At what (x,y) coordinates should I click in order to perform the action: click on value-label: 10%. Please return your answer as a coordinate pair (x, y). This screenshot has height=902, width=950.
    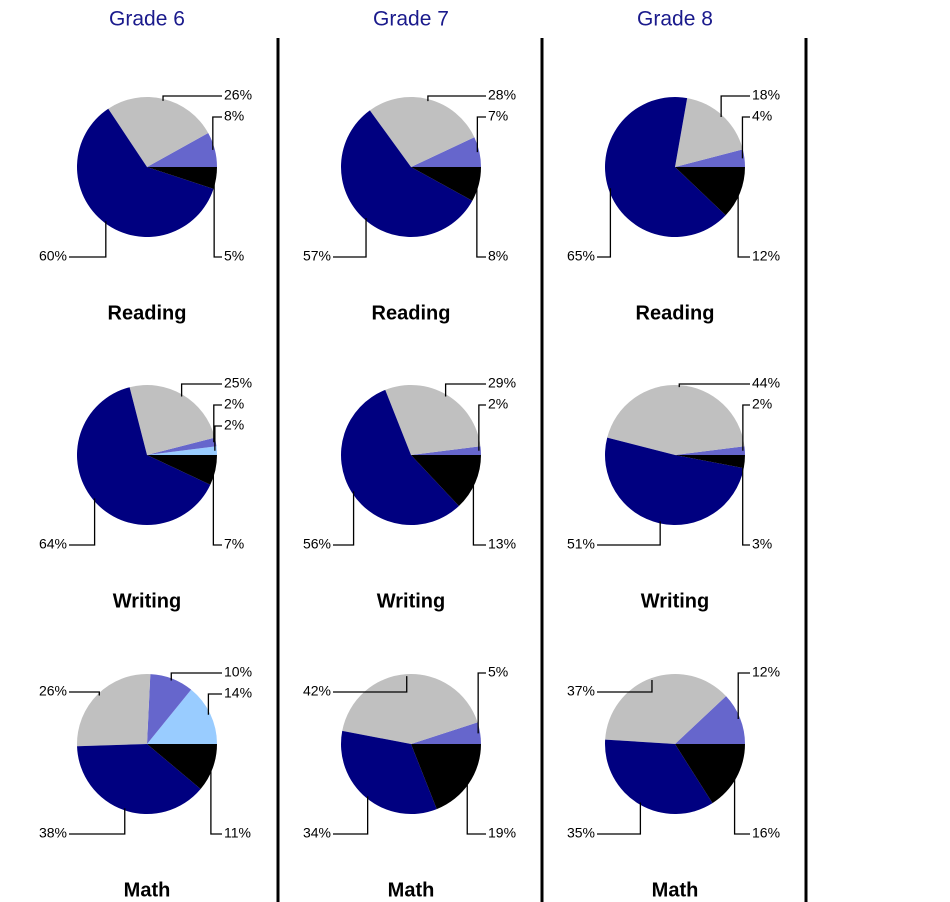
    Looking at the image, I should click on (238, 672).